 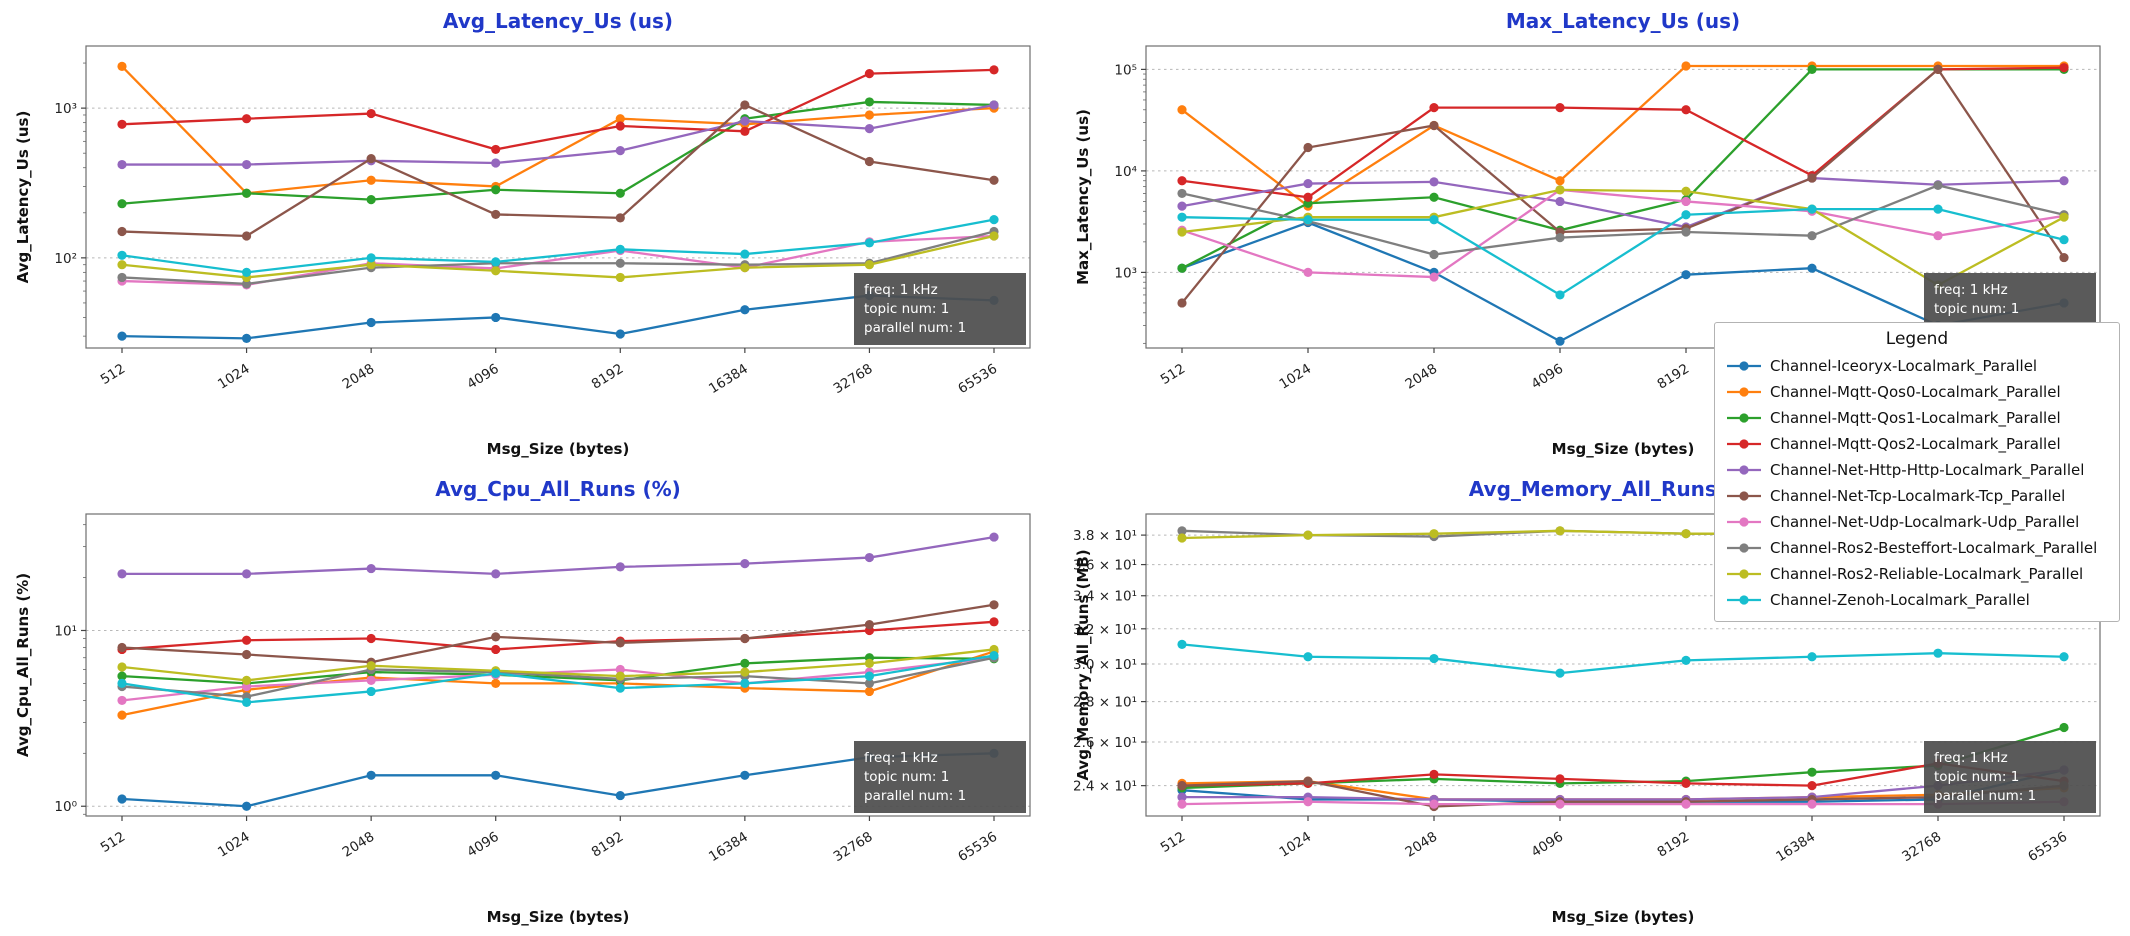 I want to click on legend-item-label: Channel-Ros2-Reliable-Localmark_Parallel, so click(x=1927, y=574).